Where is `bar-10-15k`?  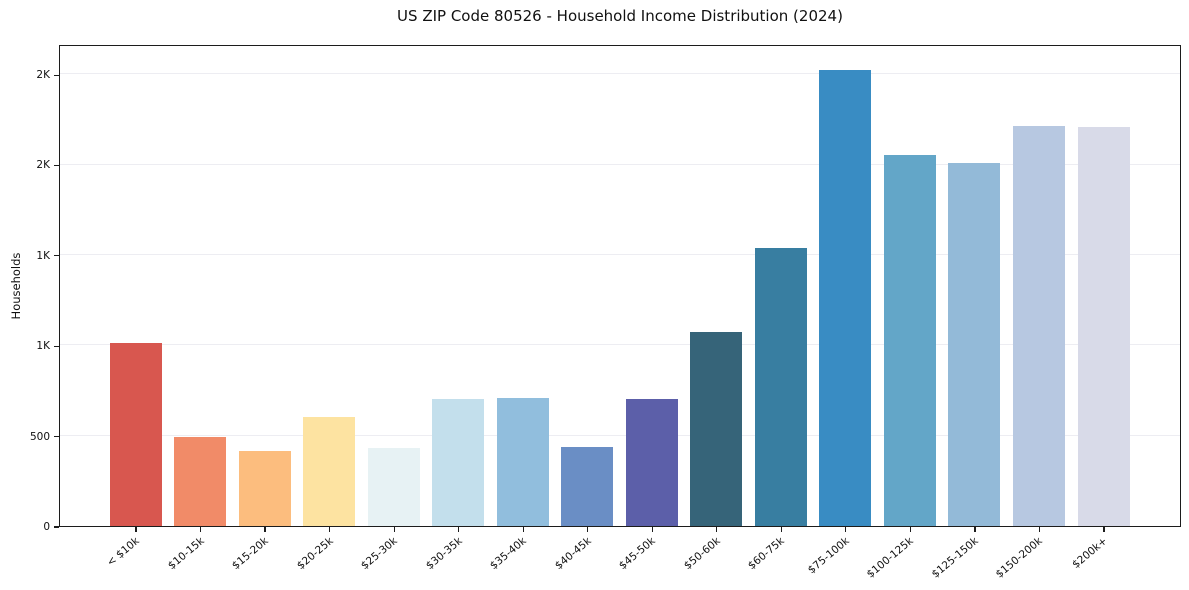
bar-10-15k is located at coordinates (200, 481).